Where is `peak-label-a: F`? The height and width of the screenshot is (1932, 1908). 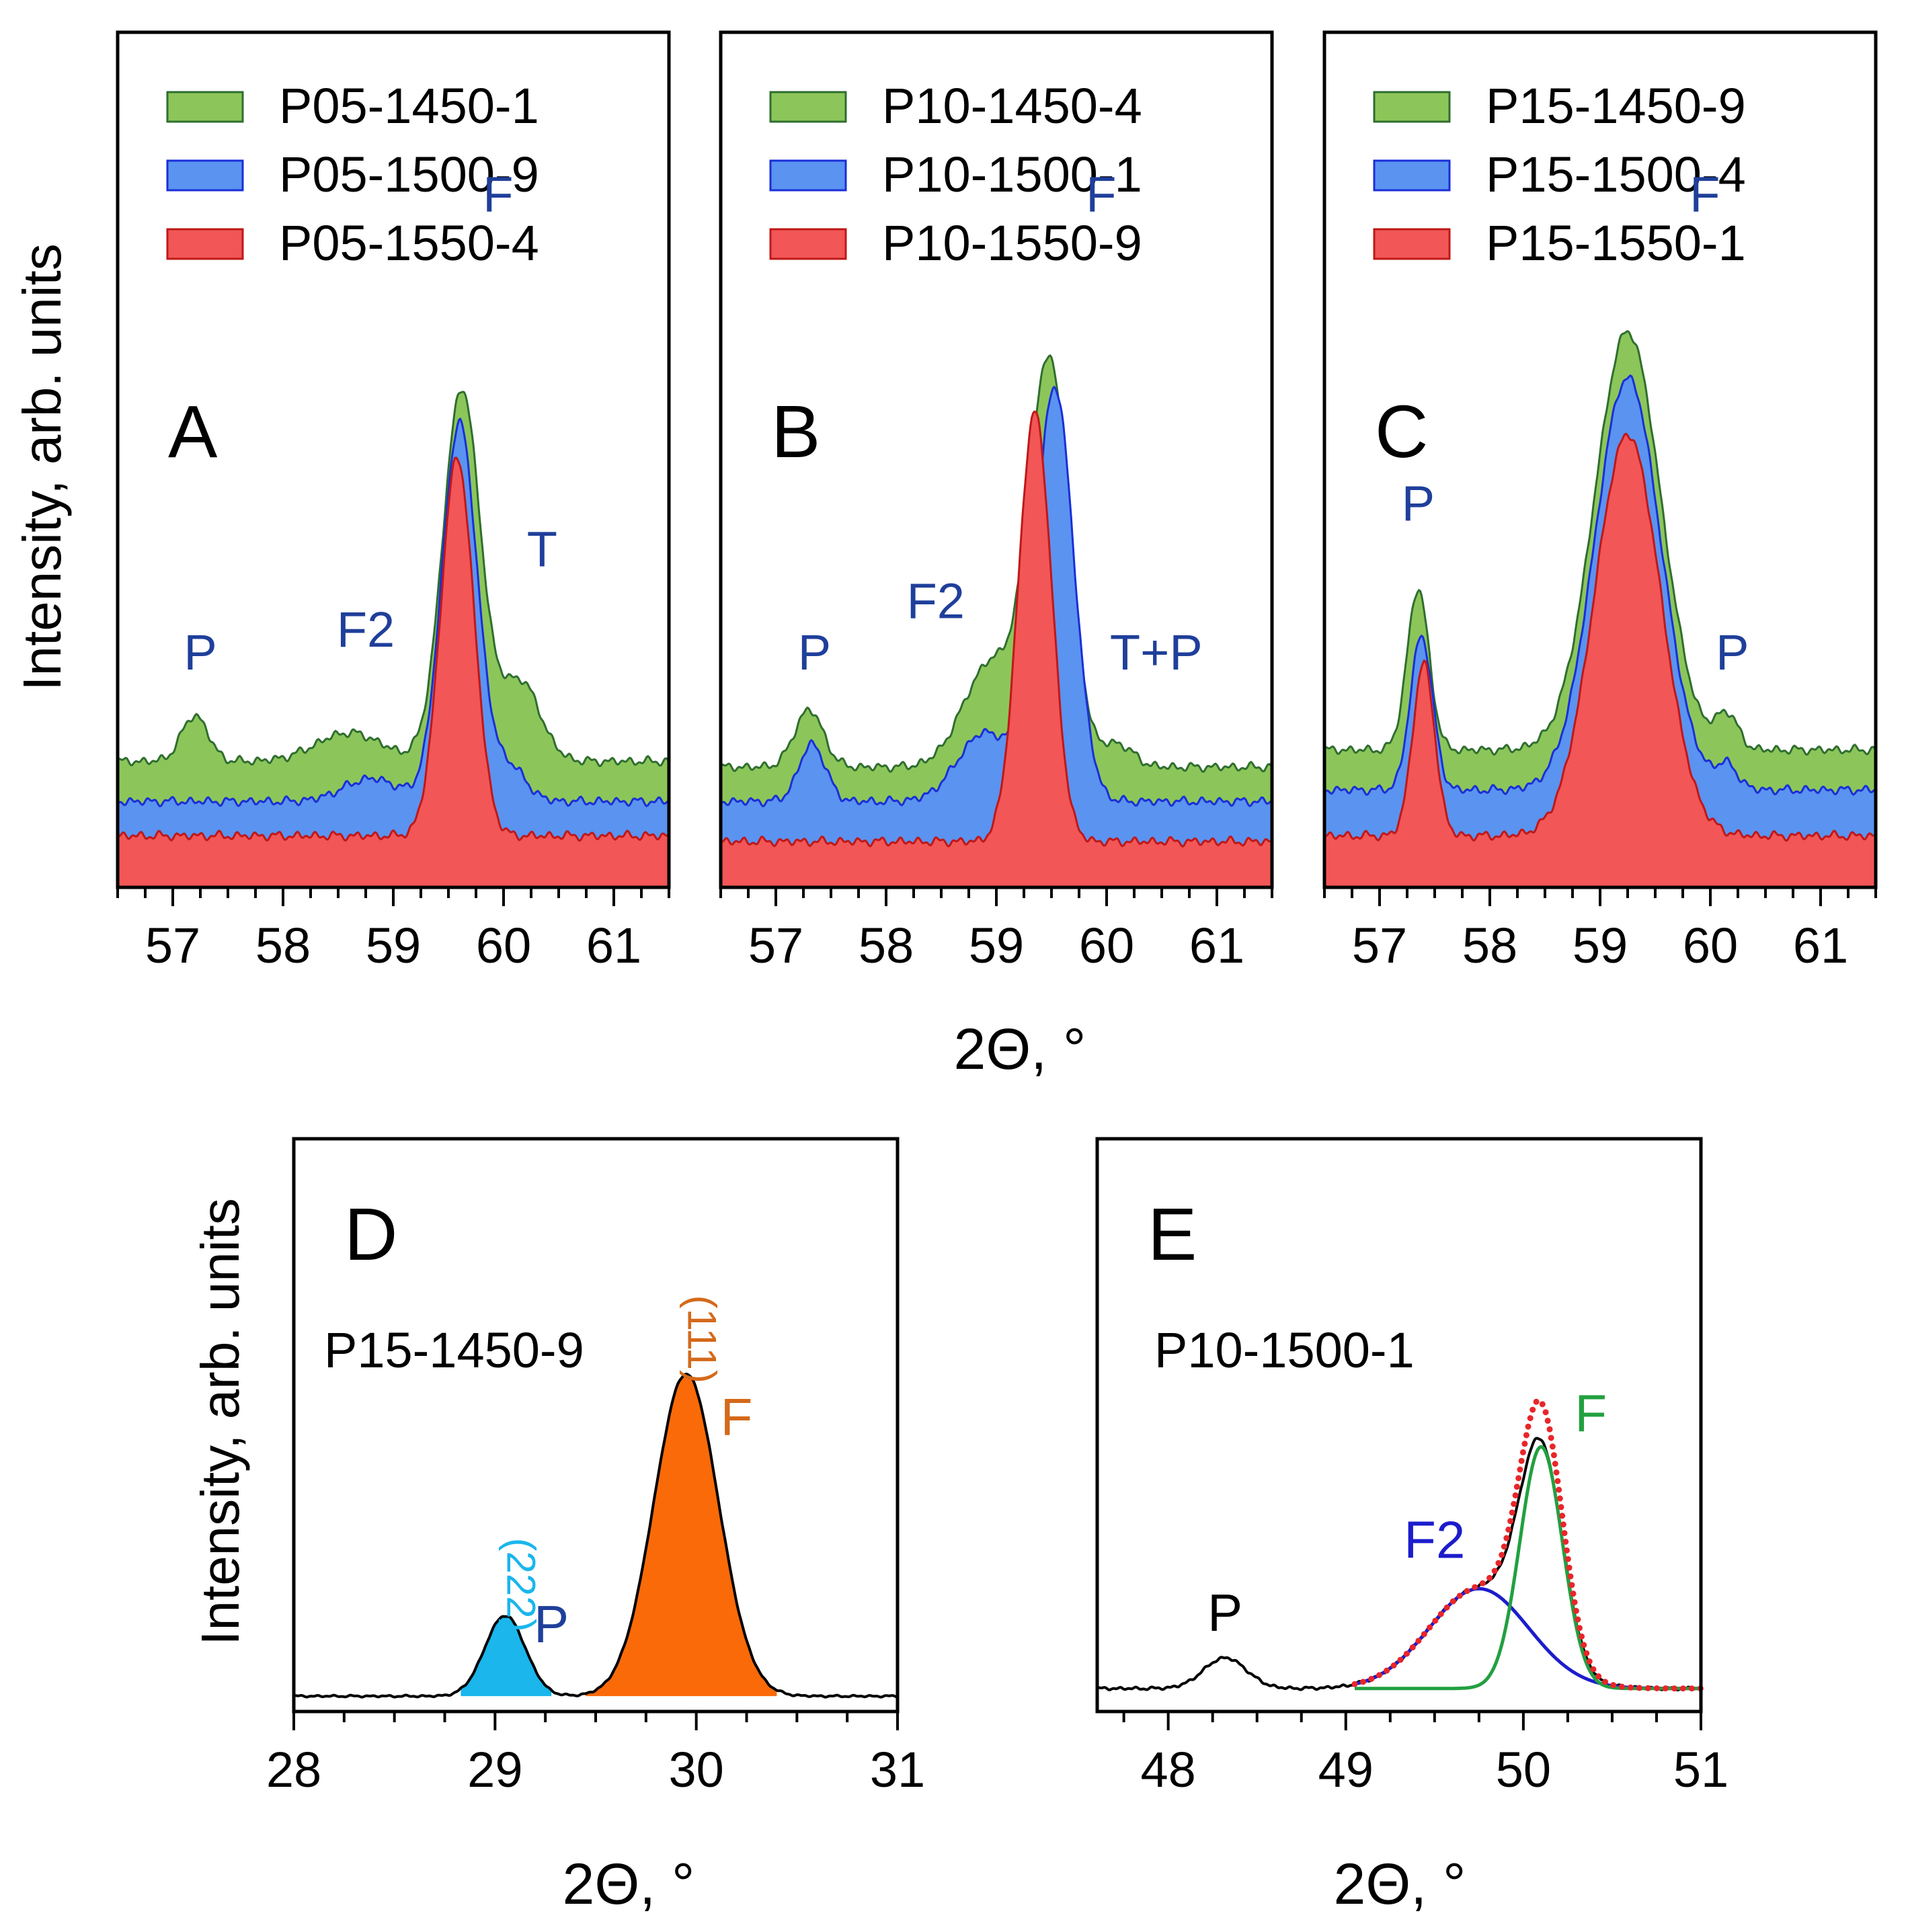 peak-label-a: F is located at coordinates (498, 194).